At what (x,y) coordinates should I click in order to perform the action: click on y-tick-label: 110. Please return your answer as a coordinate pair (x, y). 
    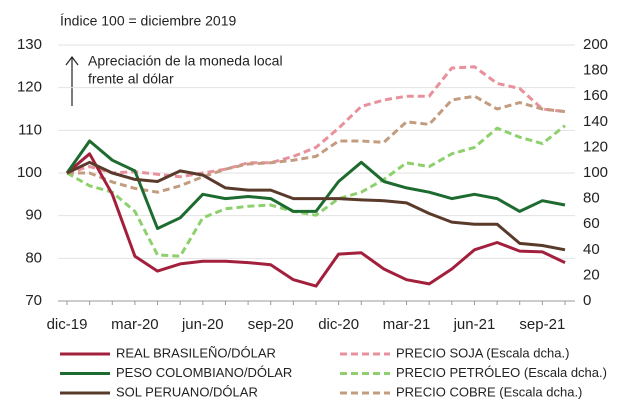
    Looking at the image, I should click on (30, 129).